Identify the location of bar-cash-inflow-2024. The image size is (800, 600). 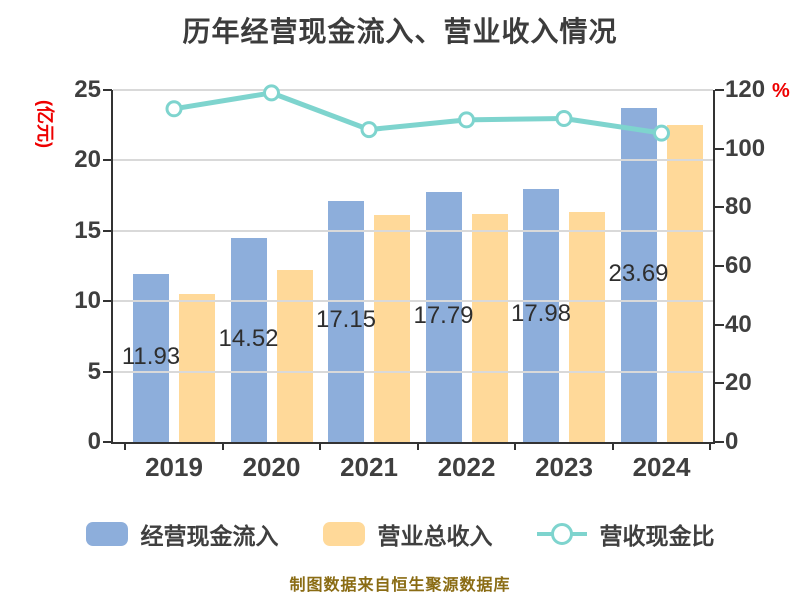
(638, 275).